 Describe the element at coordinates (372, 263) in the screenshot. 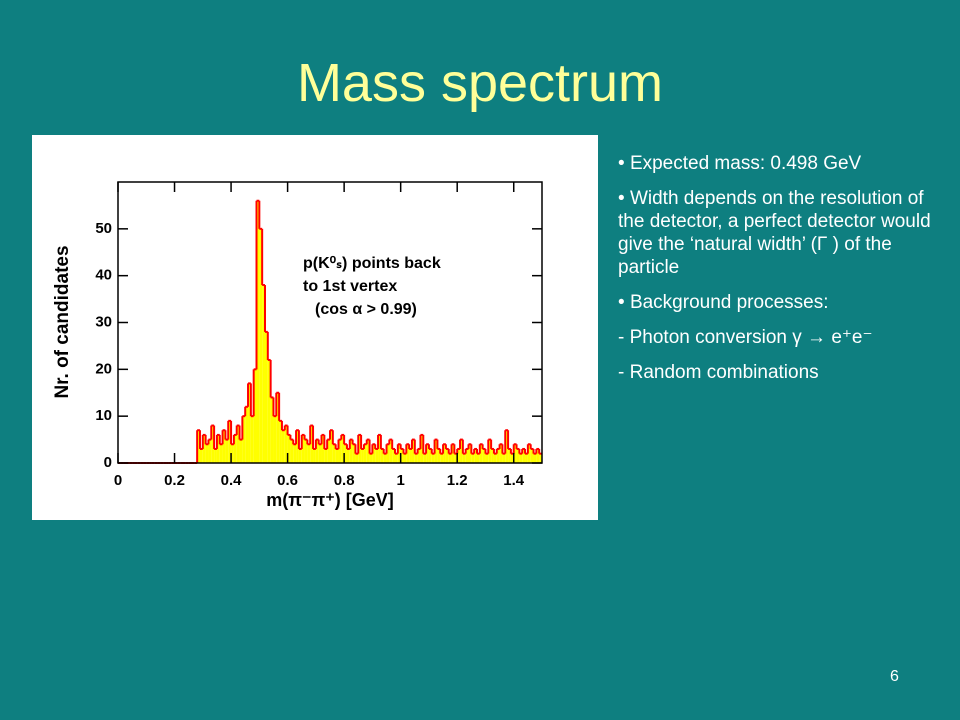

I see `annotation: p(K⁰ₛ) points back` at that location.